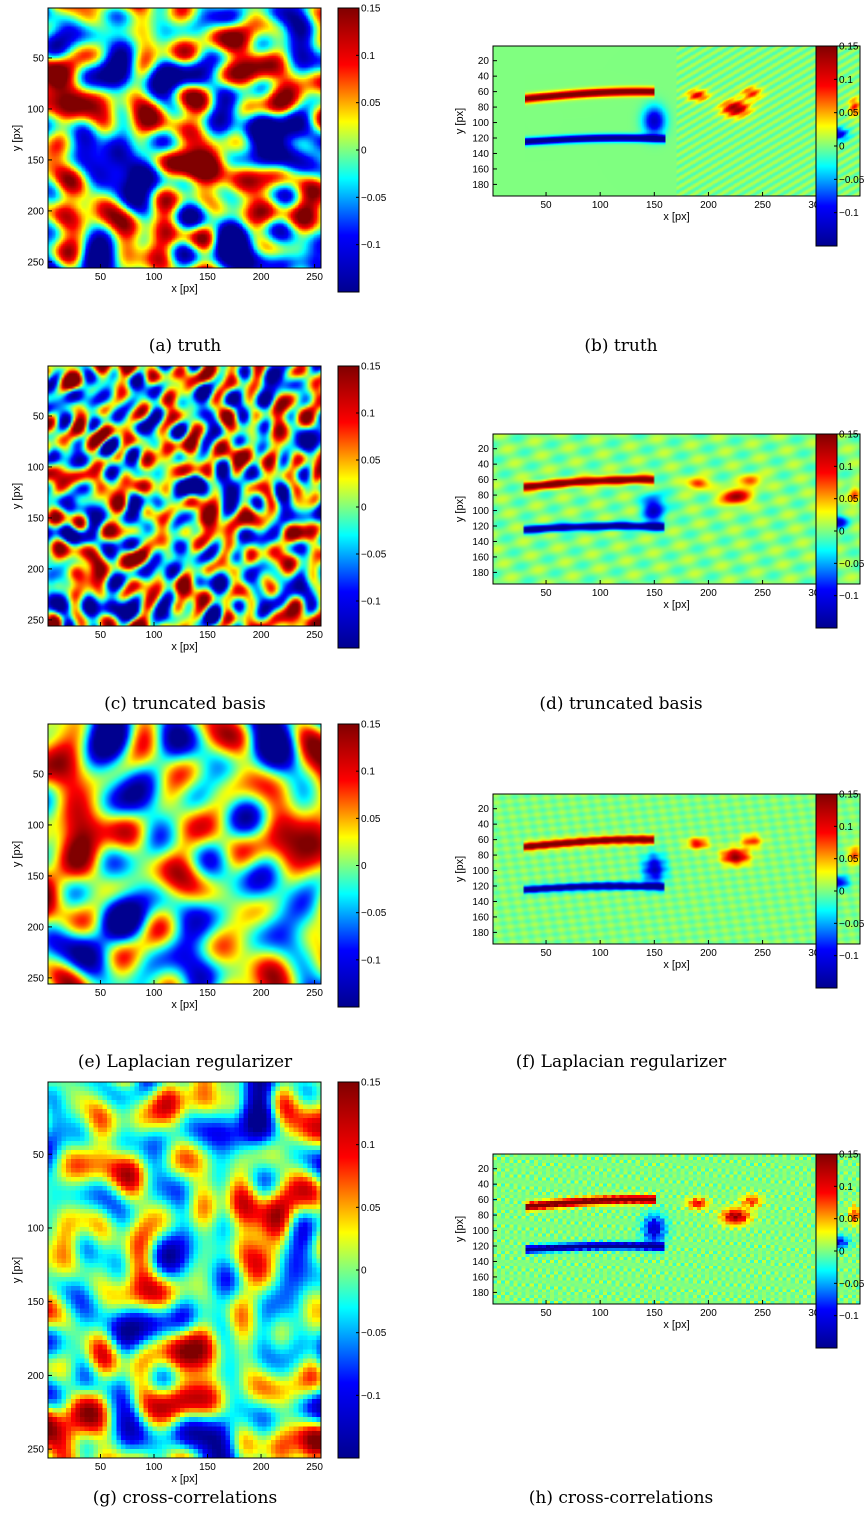  I want to click on x-axis-label-e: x [px], so click(184, 1005).